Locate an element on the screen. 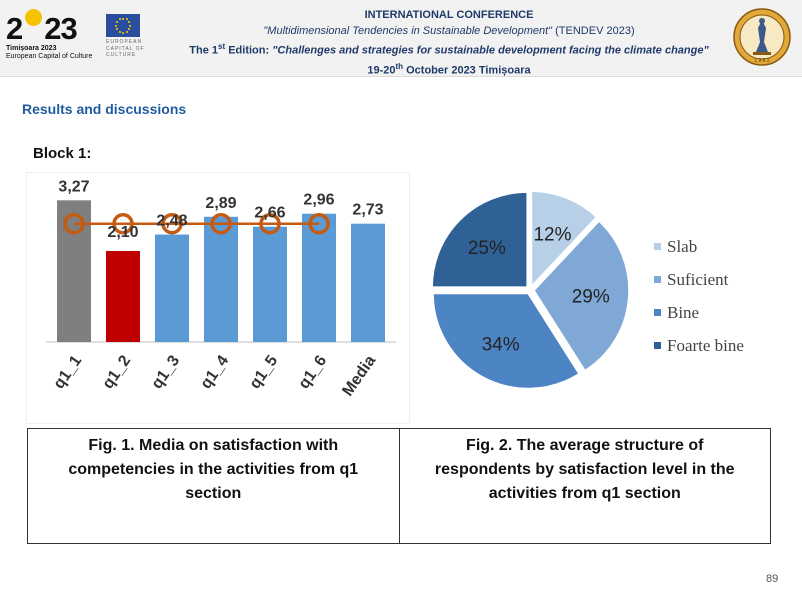 The height and width of the screenshot is (601, 802). pie-slice-suficient is located at coordinates (581, 296).